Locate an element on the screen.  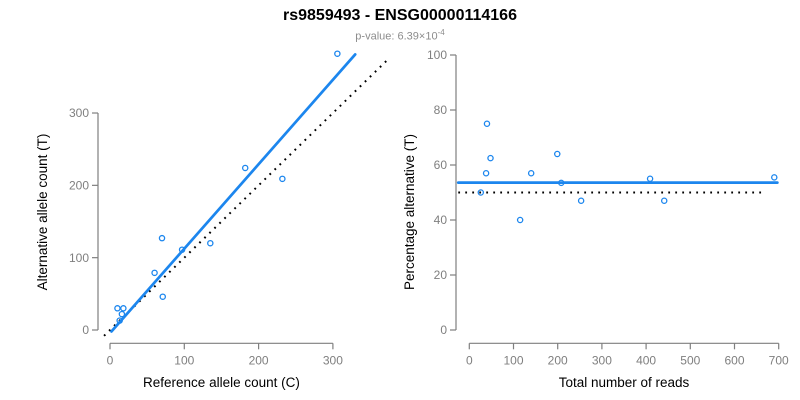
left-y-tick-label: 100 is located at coordinates (79, 258).